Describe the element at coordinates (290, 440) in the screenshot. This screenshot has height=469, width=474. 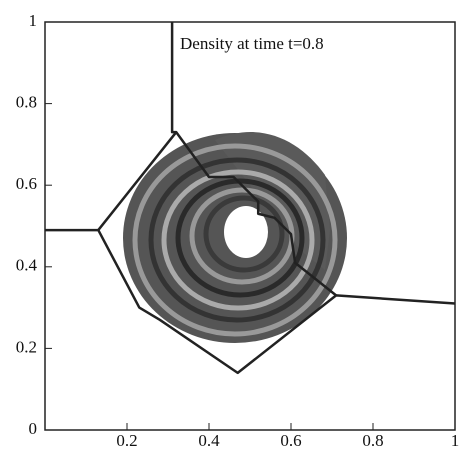
I see `x-tick-label: 0.6` at that location.